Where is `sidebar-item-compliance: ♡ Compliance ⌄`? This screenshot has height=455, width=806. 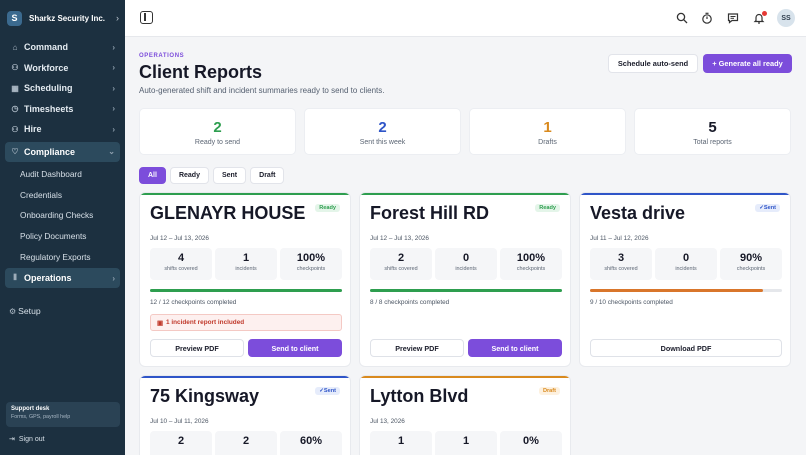 sidebar-item-compliance: ♡ Compliance ⌄ is located at coordinates (62, 151).